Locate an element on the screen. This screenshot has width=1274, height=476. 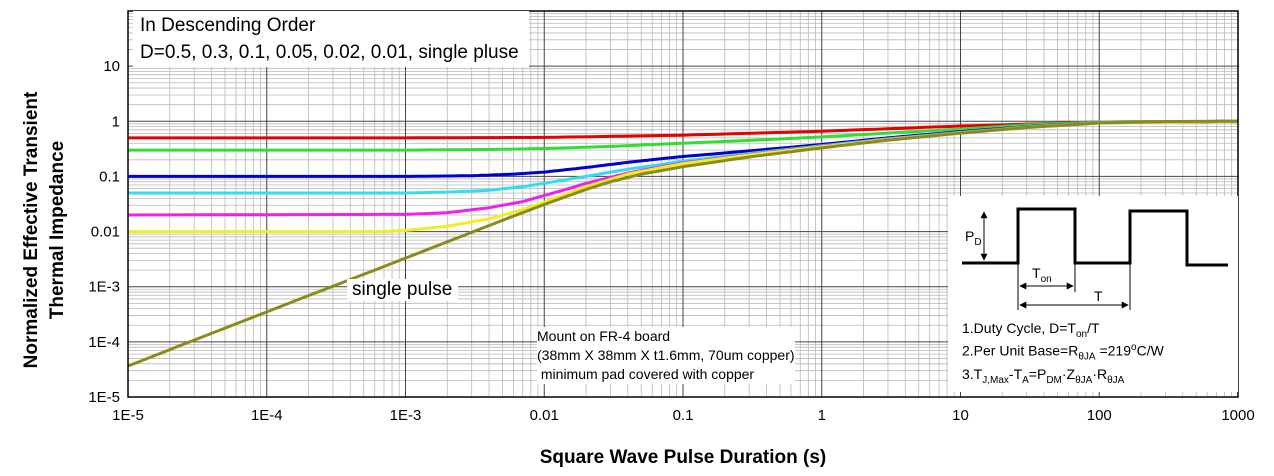
x-tick-label: 100 is located at coordinates (1099, 415).